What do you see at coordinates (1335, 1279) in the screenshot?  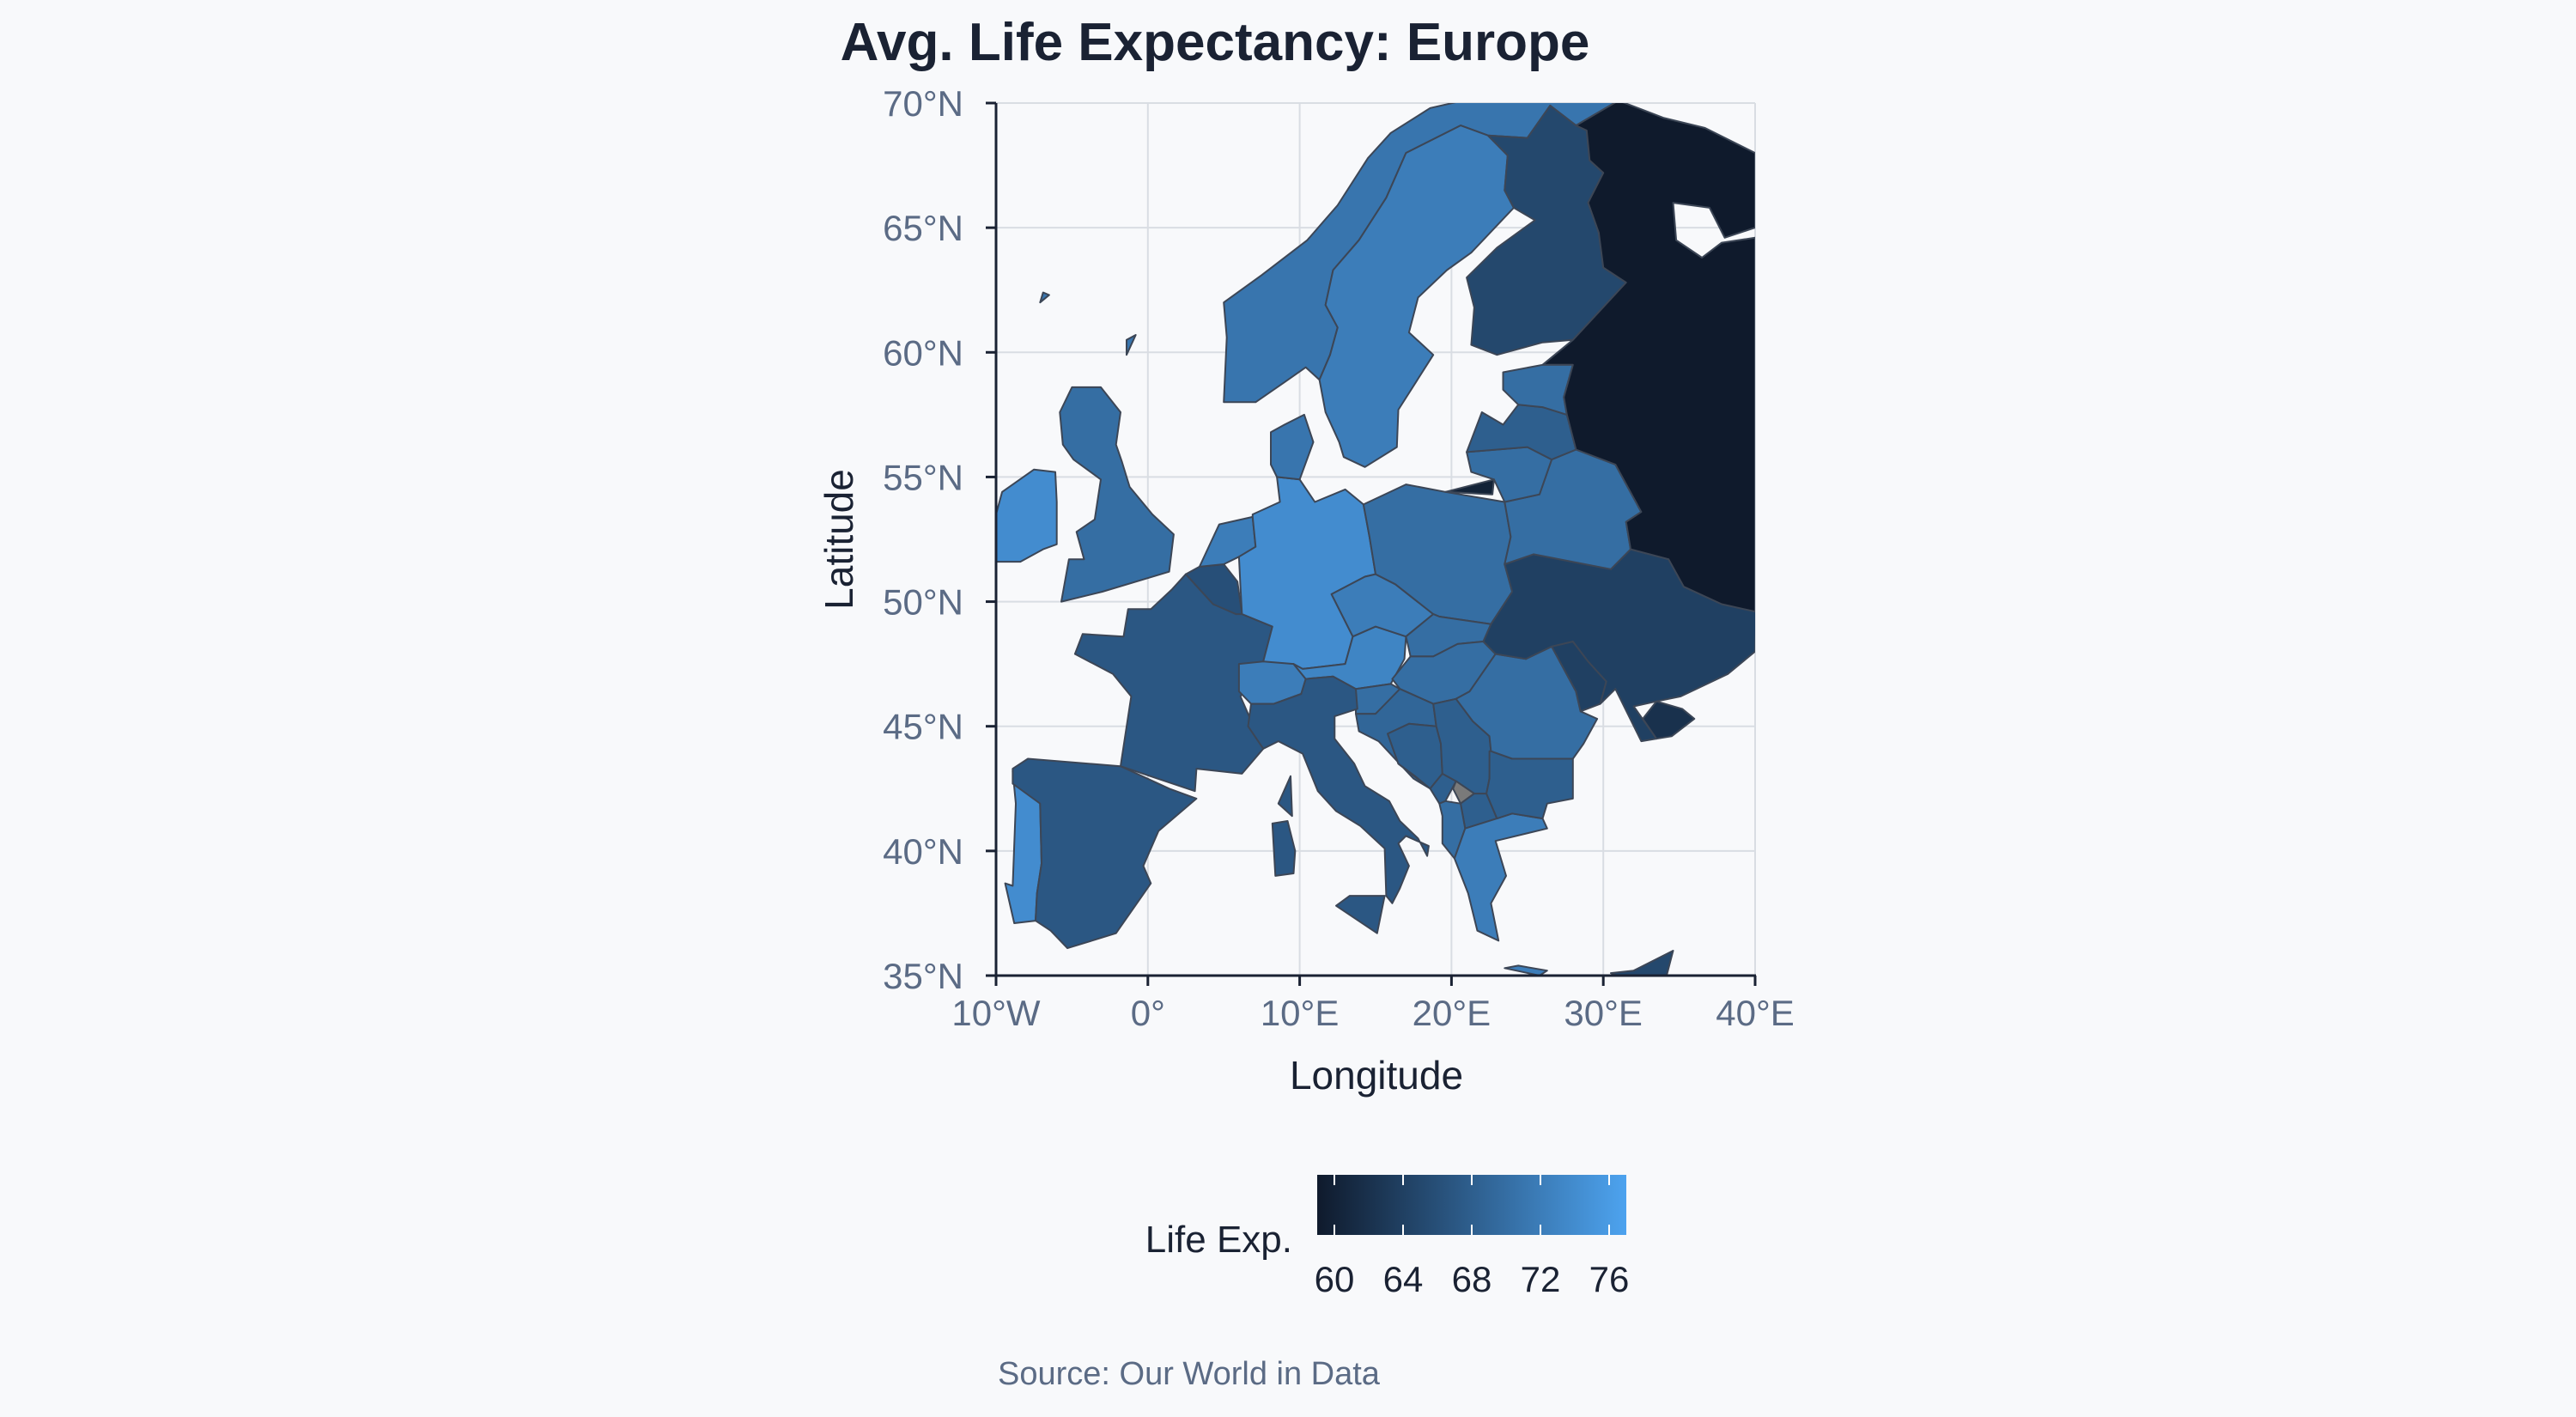 I see `legend-tick-label: 60` at bounding box center [1335, 1279].